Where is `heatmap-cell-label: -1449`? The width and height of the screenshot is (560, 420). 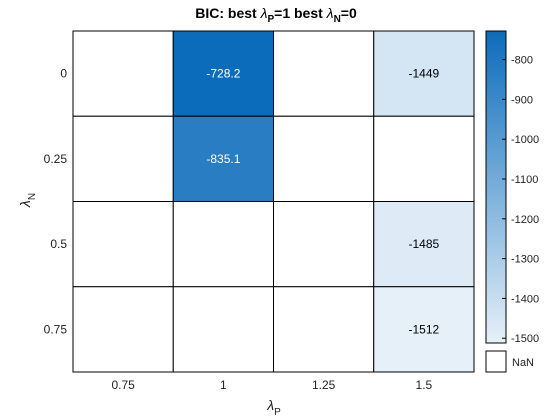
heatmap-cell-label: -1449 is located at coordinates (424, 74).